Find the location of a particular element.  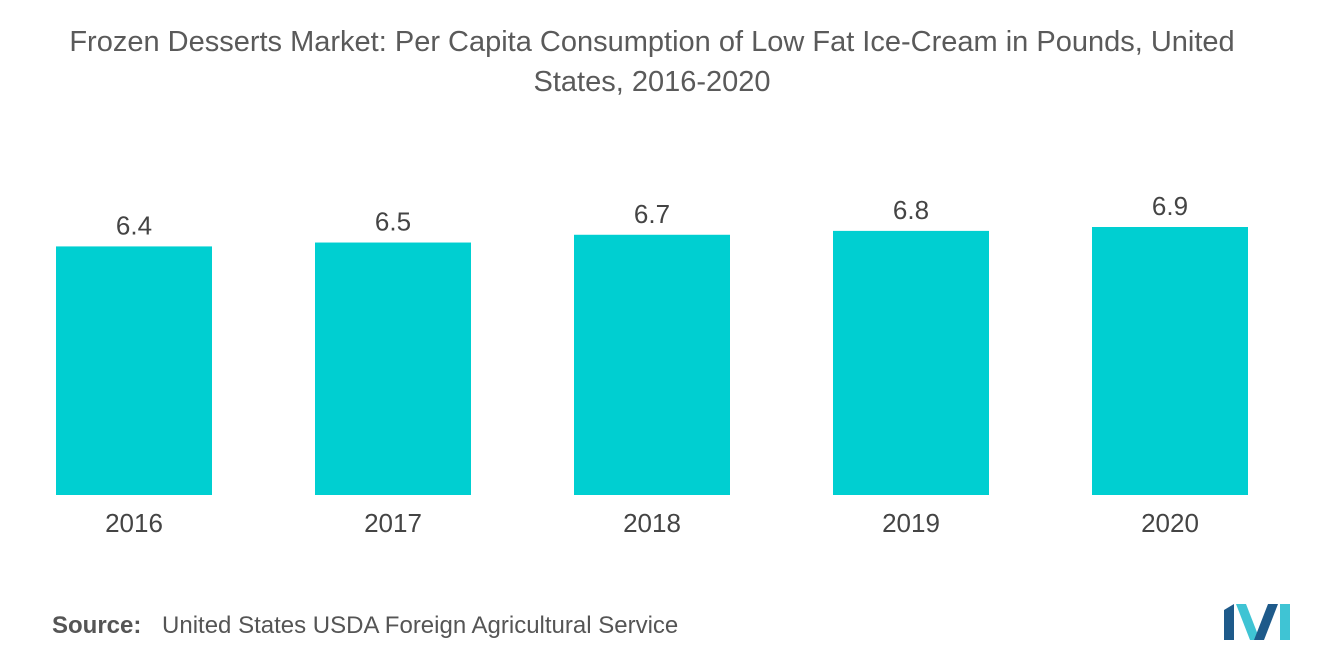

x-tick-label-2019: 2019 is located at coordinates (911, 523).